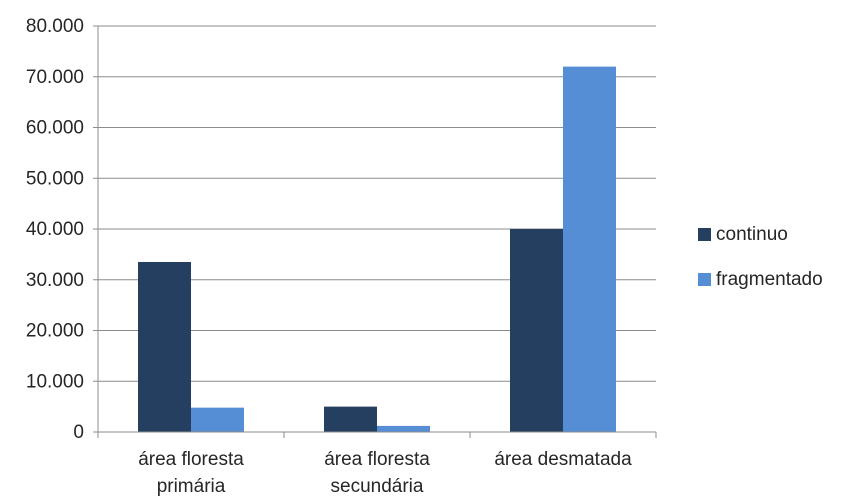 The height and width of the screenshot is (502, 843). I want to click on legend-swatch-continuo, so click(704, 234).